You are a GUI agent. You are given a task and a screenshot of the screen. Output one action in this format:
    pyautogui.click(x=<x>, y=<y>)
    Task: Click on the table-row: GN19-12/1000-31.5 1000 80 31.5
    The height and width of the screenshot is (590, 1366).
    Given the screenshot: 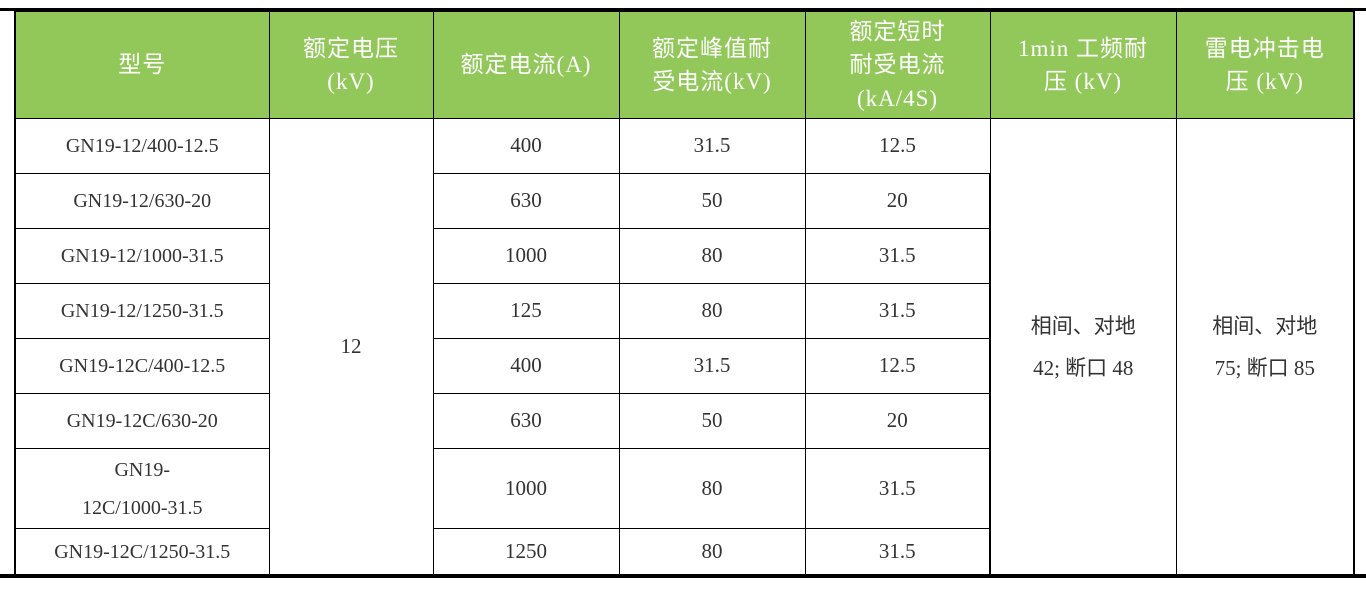 What is the action you would take?
    pyautogui.click(x=684, y=256)
    